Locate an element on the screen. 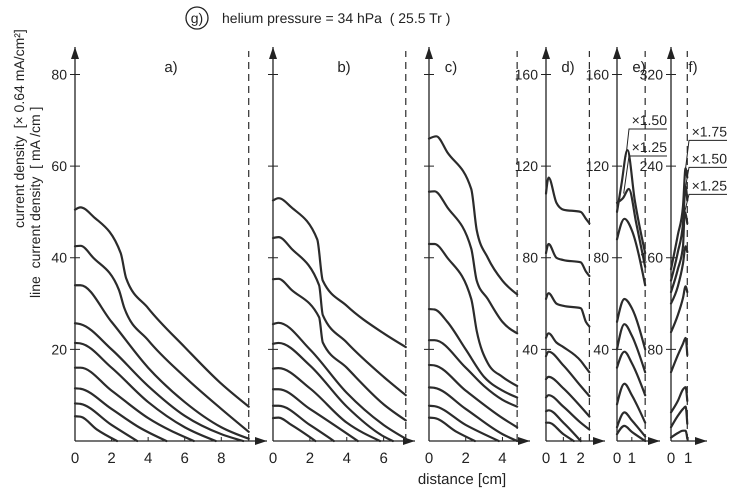 The image size is (731, 493). y-axis-title: current density [× 0.64 mA/cm²] line current density [ mA /cm ] is located at coordinates (27, 163).